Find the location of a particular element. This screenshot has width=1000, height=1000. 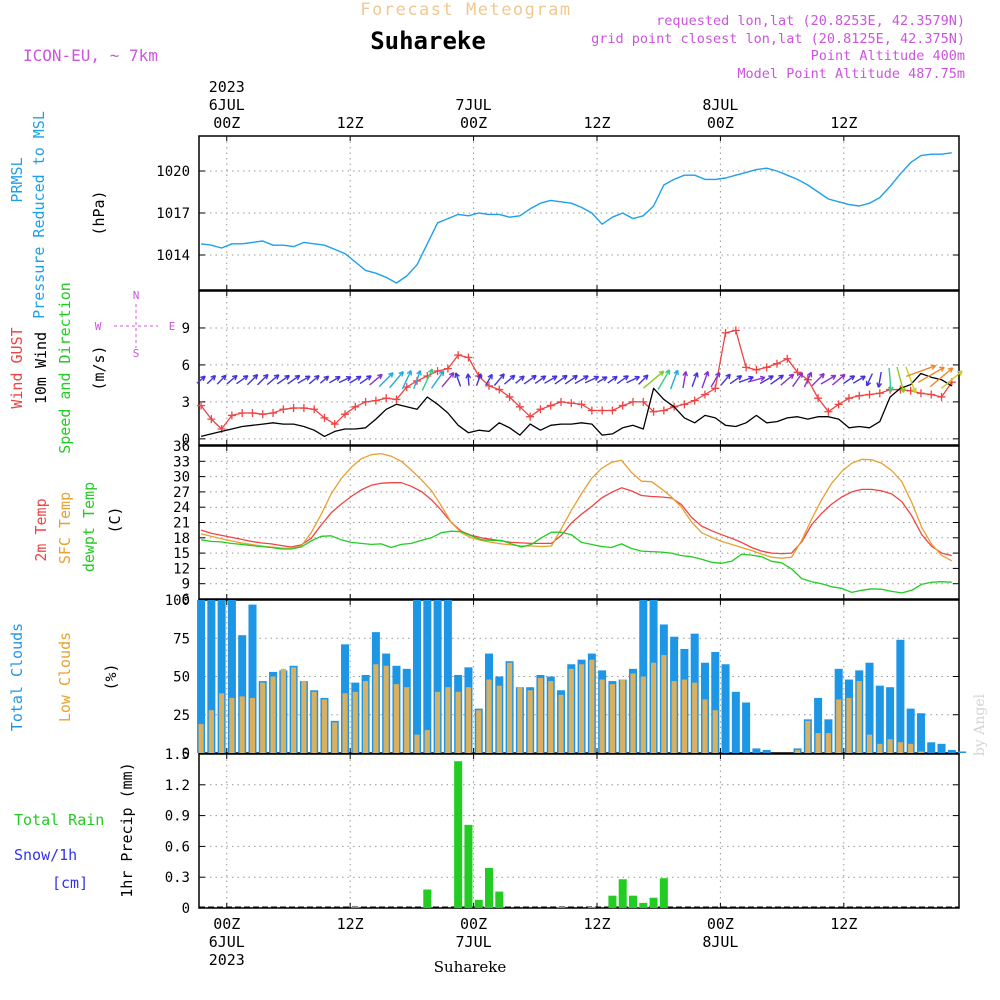

temp-sfc-line is located at coordinates (576, 507).